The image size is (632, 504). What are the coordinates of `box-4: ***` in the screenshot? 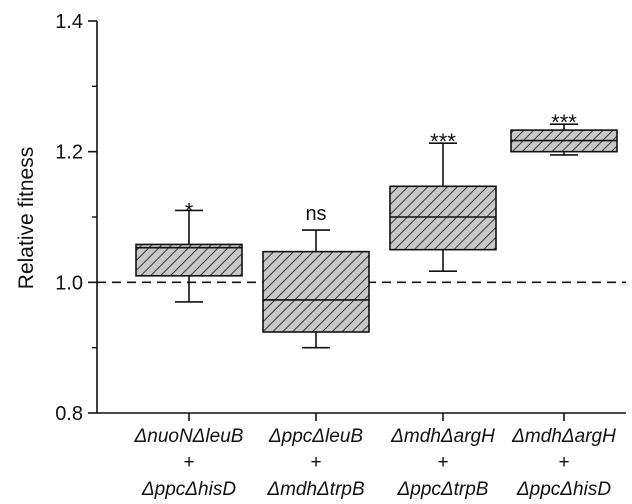 It's located at (564, 133).